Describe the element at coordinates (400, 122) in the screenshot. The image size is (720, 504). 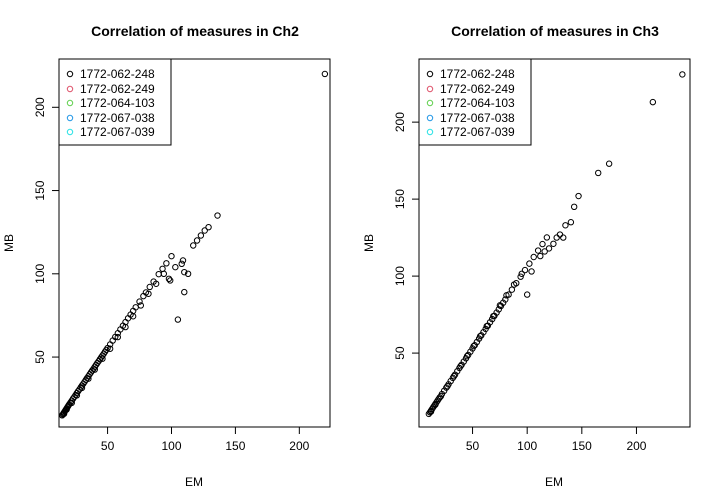
I see `y-tick-label: 200` at that location.